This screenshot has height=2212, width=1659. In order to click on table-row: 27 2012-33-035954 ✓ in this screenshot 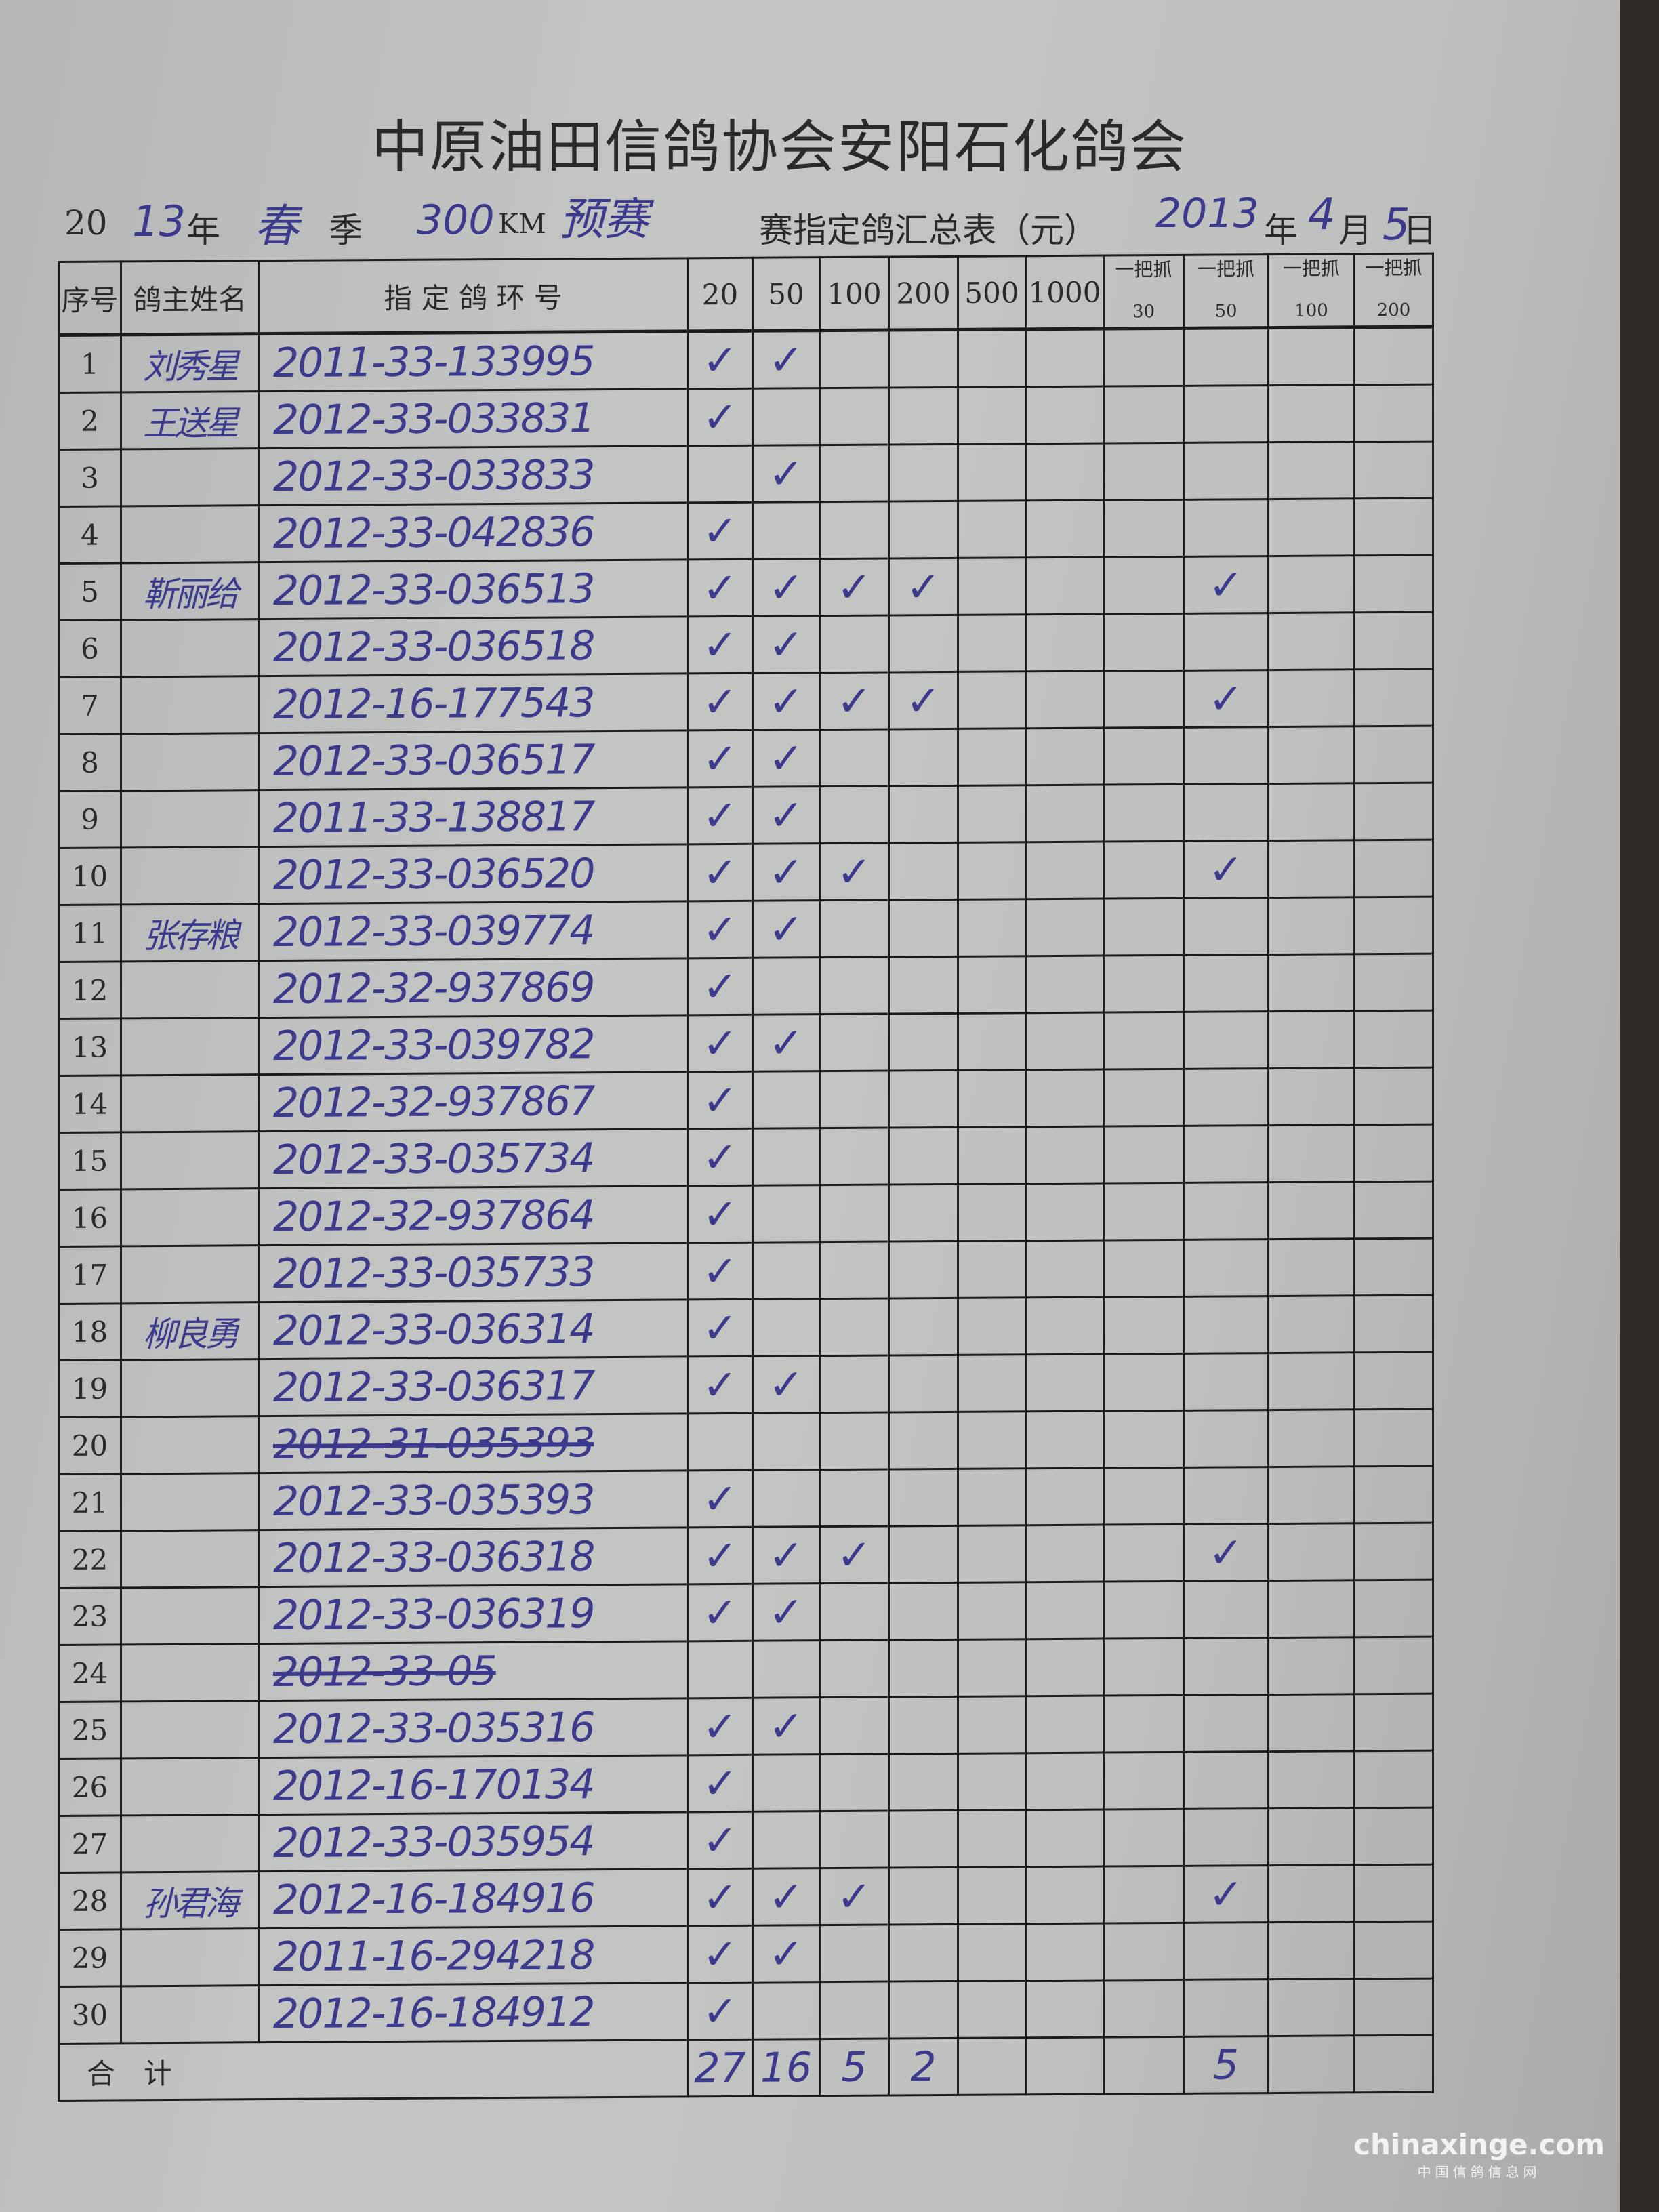, I will do `click(745, 1840)`.